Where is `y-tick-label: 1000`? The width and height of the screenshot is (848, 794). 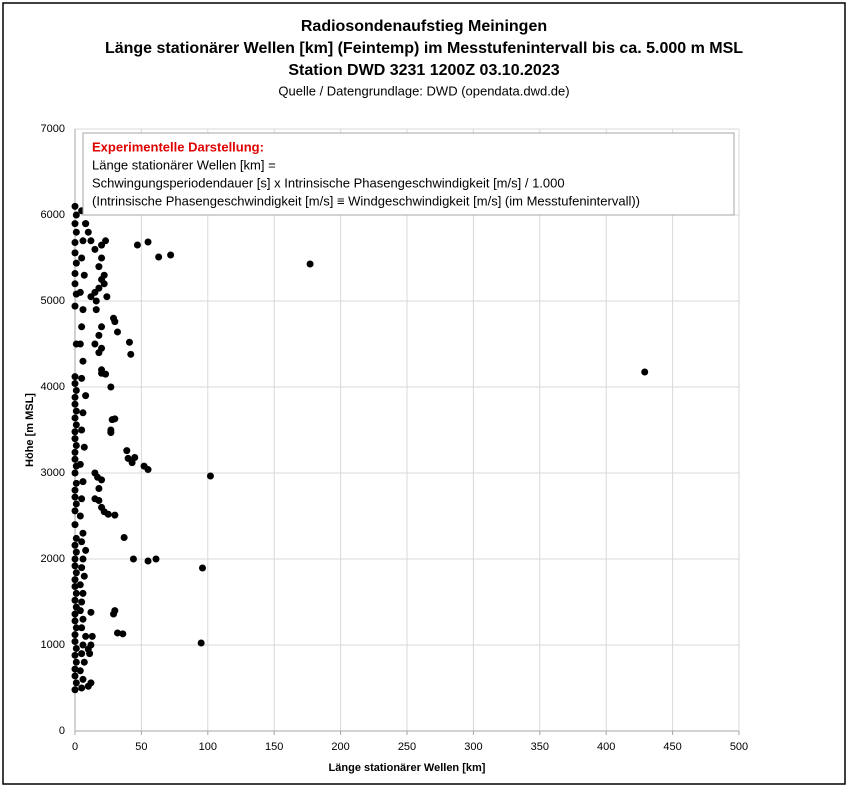 y-tick-label: 1000 is located at coordinates (53, 645).